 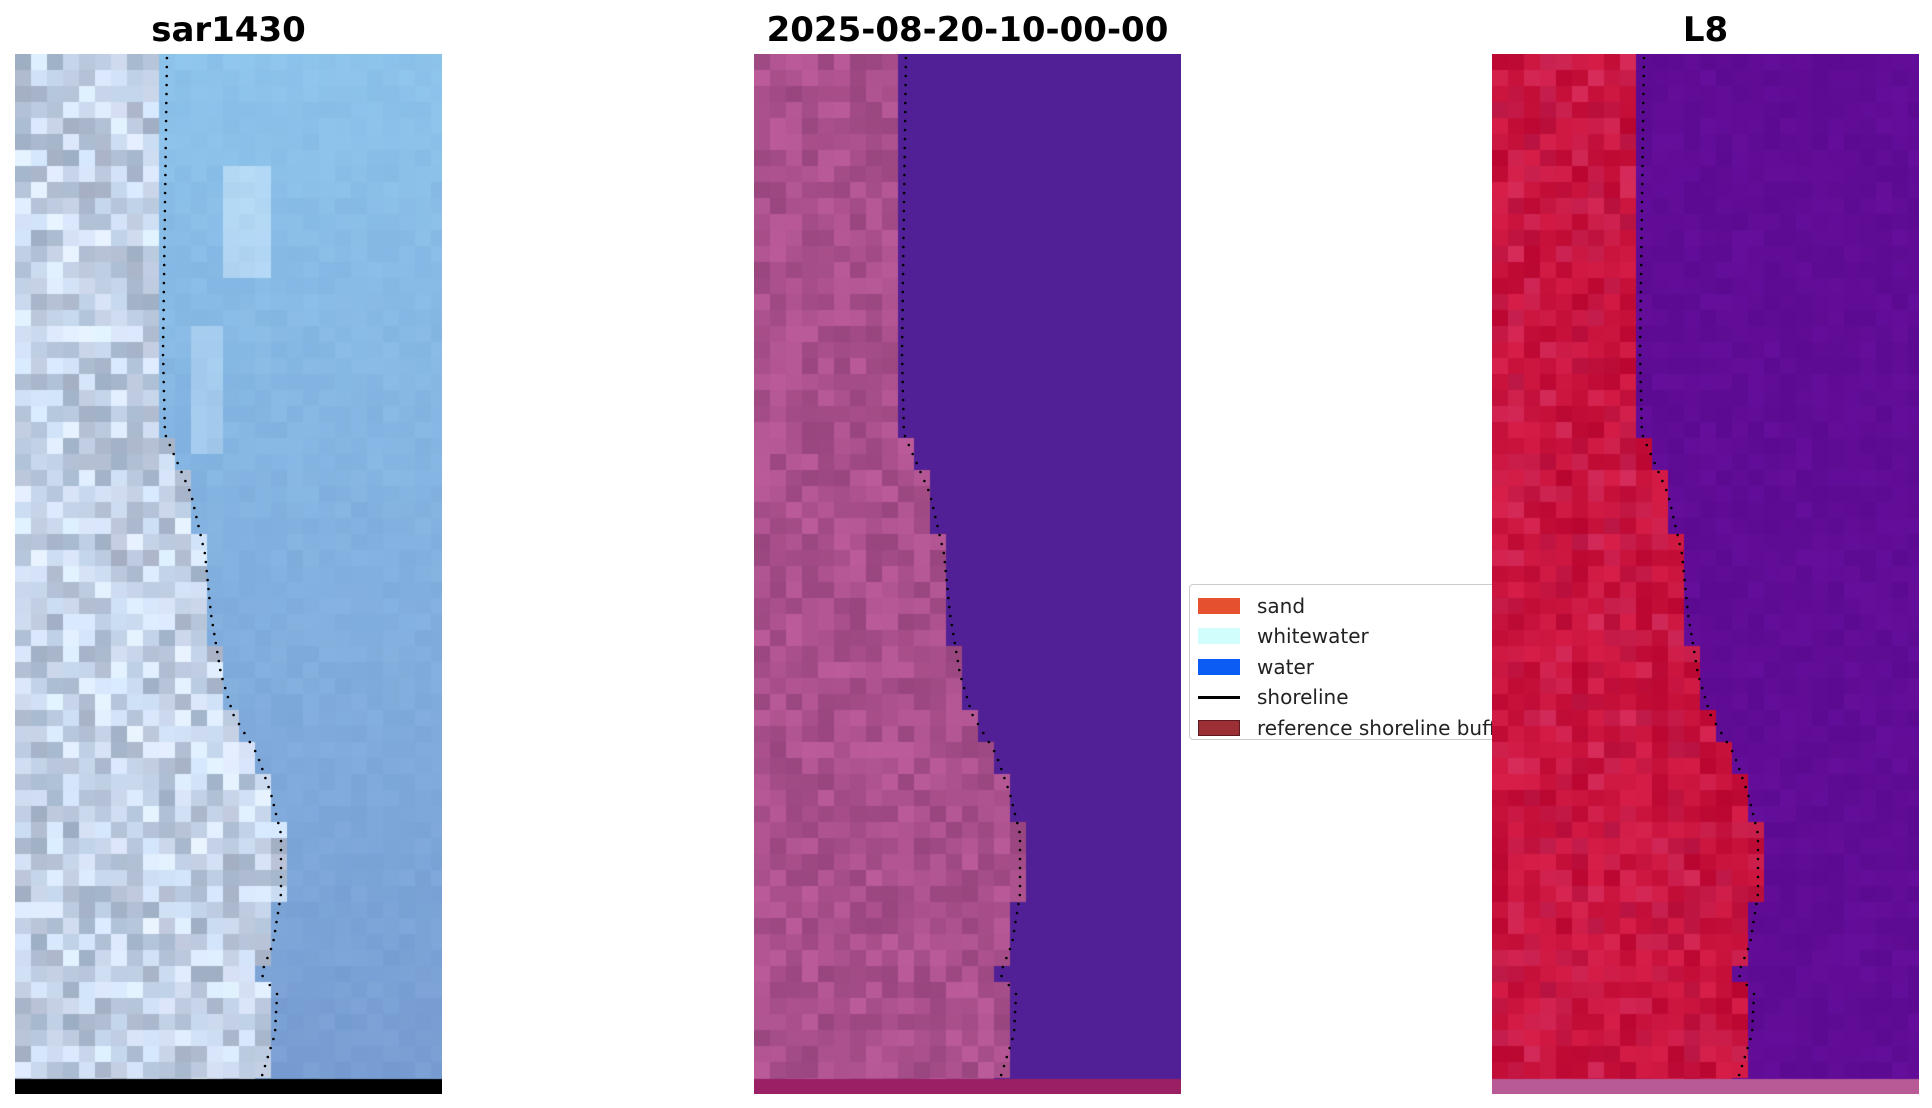 What do you see at coordinates (1219, 697) in the screenshot?
I see `shoreline-line-sample` at bounding box center [1219, 697].